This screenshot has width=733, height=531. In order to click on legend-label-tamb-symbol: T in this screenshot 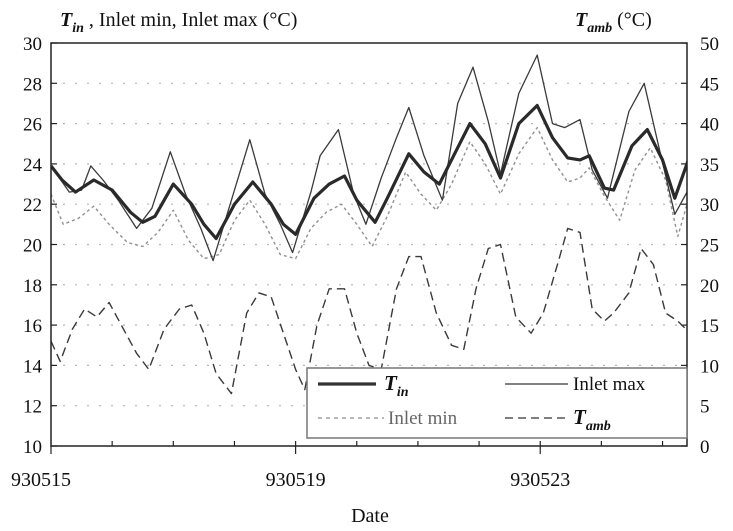, I will do `click(580, 417)`.